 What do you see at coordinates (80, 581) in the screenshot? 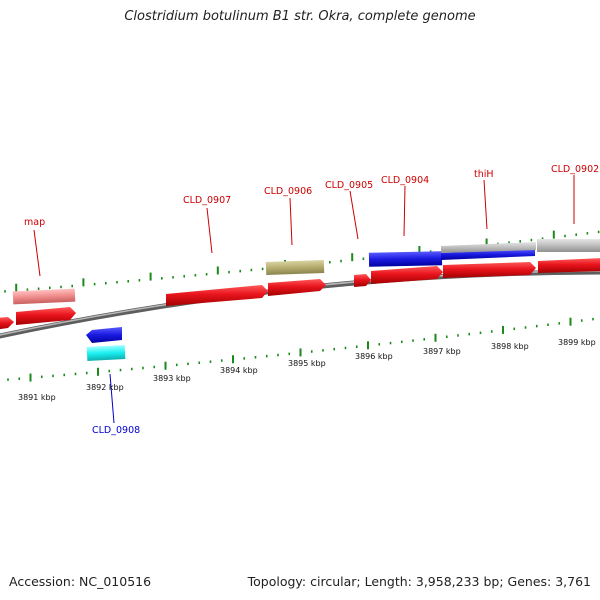
I see `accession-text: Accession: NC_010516` at bounding box center [80, 581].